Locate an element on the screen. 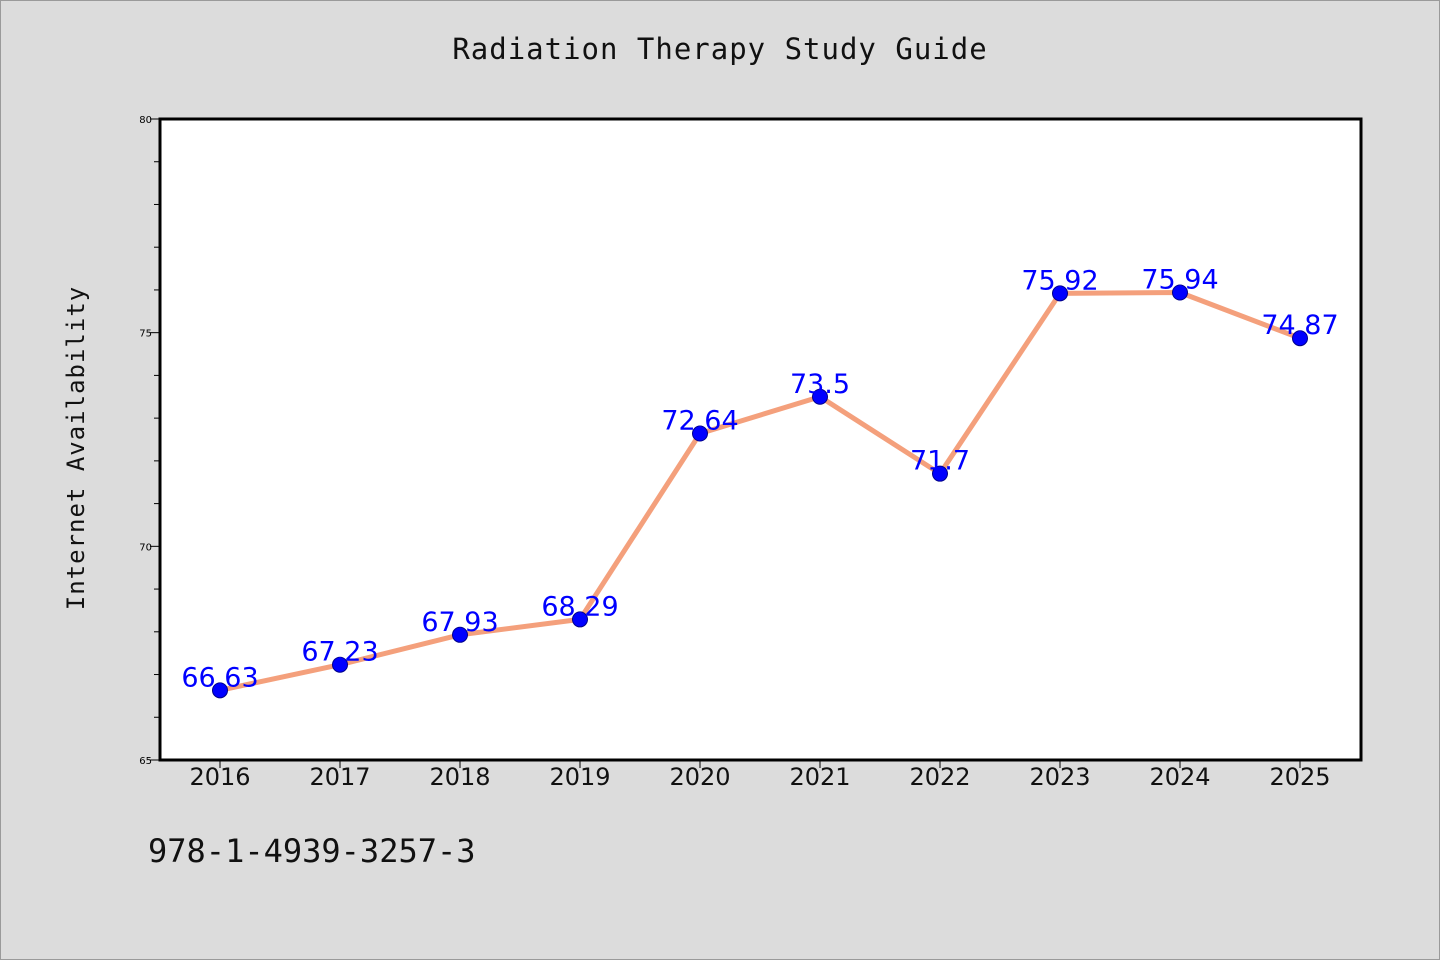 The height and width of the screenshot is (960, 1440). x-tick-label: 2018 is located at coordinates (459, 777).